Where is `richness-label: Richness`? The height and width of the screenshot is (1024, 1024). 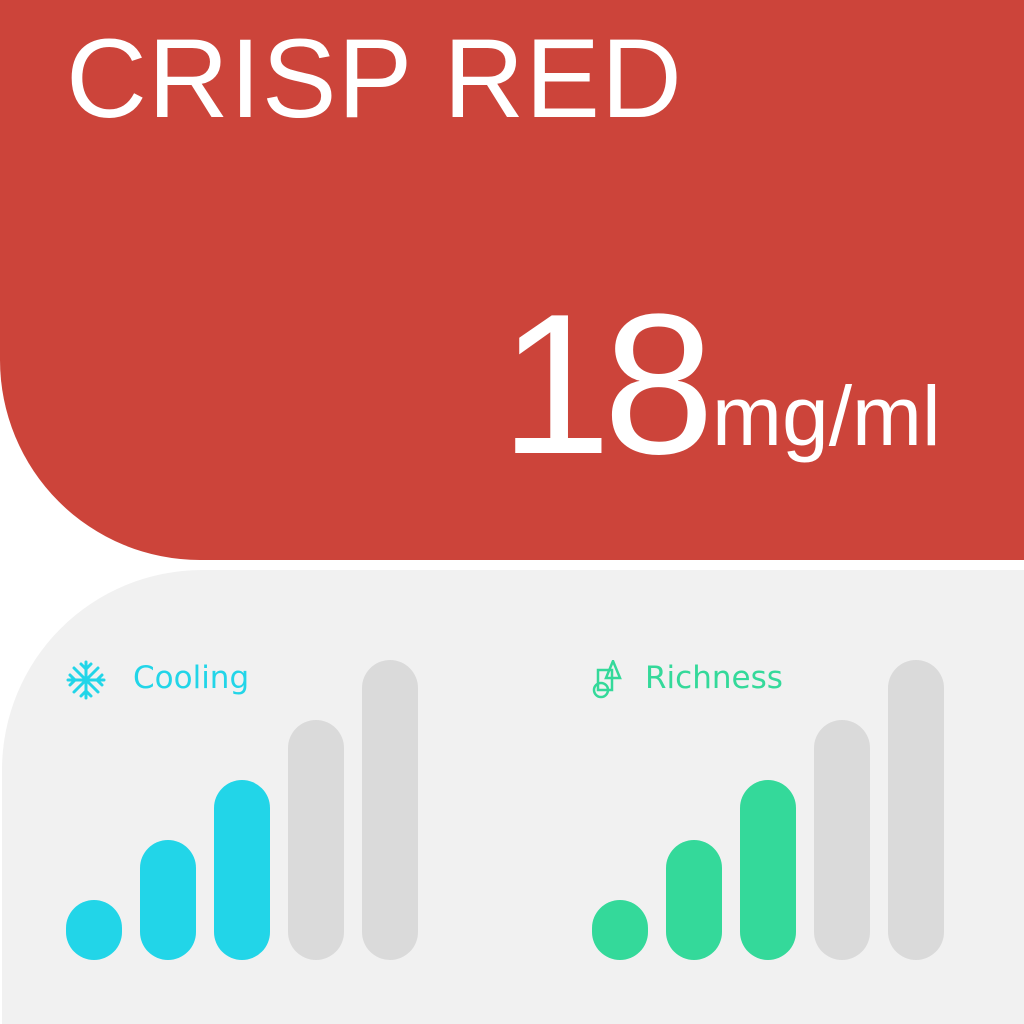
richness-label: Richness is located at coordinates (714, 678).